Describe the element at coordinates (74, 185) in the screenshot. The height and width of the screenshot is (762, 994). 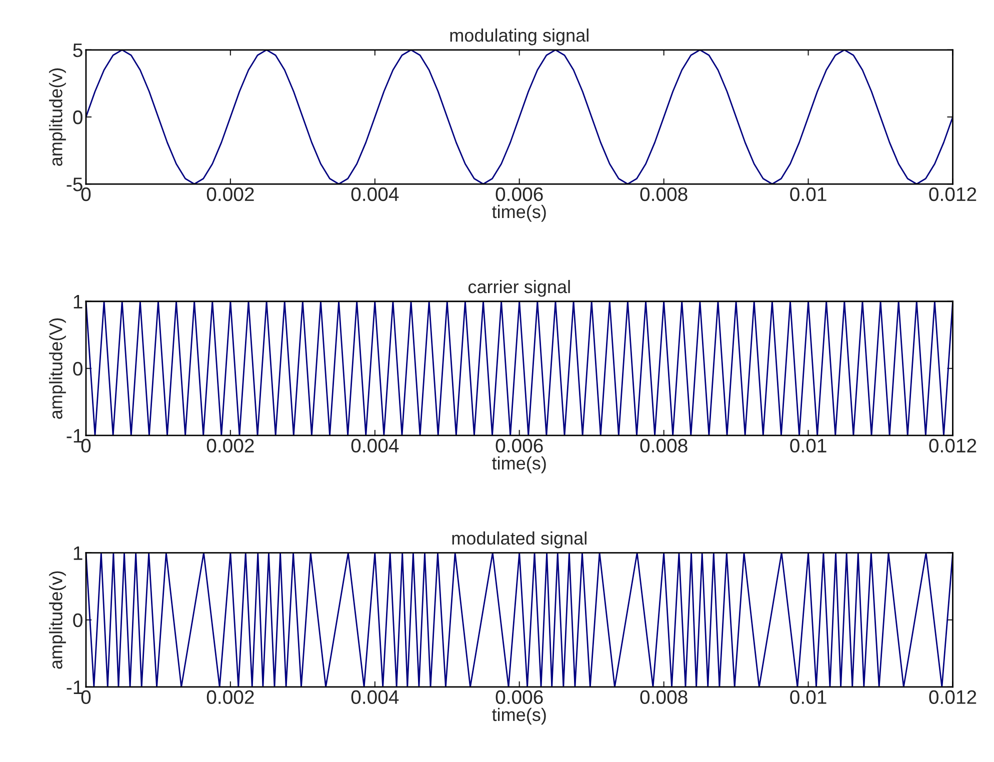
I see `y-tick-label: -5` at that location.